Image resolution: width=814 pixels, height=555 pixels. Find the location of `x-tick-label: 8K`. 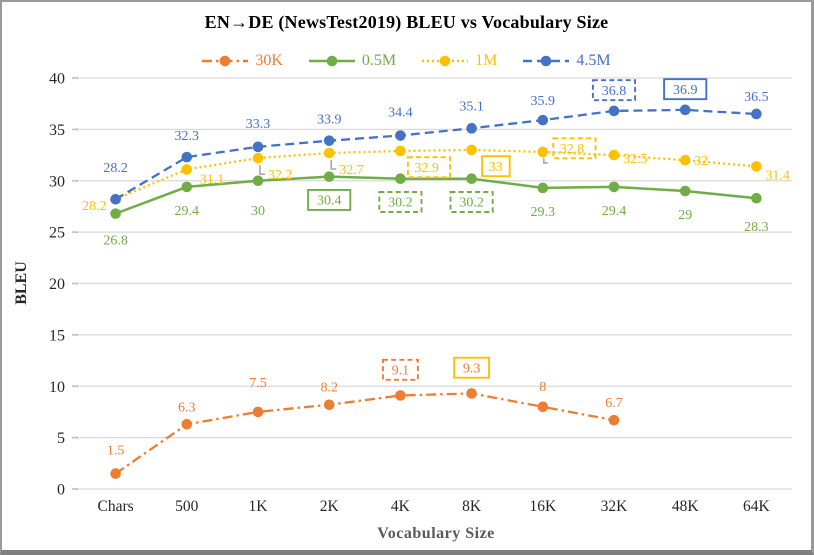

x-tick-label: 8K is located at coordinates (472, 506).